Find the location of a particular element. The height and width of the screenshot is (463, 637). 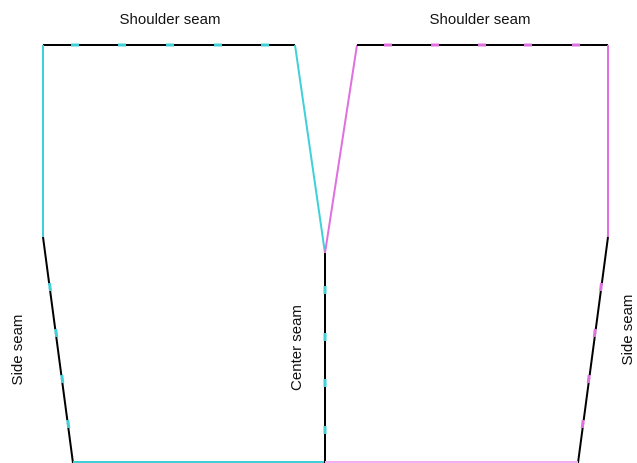

center-label: Center seam is located at coordinates (296, 348).